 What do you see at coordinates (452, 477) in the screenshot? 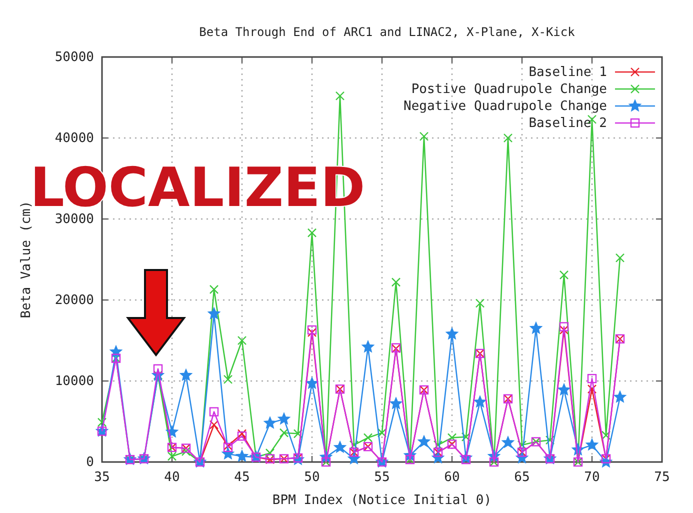
I see `x-tick-label: 60` at bounding box center [452, 477].